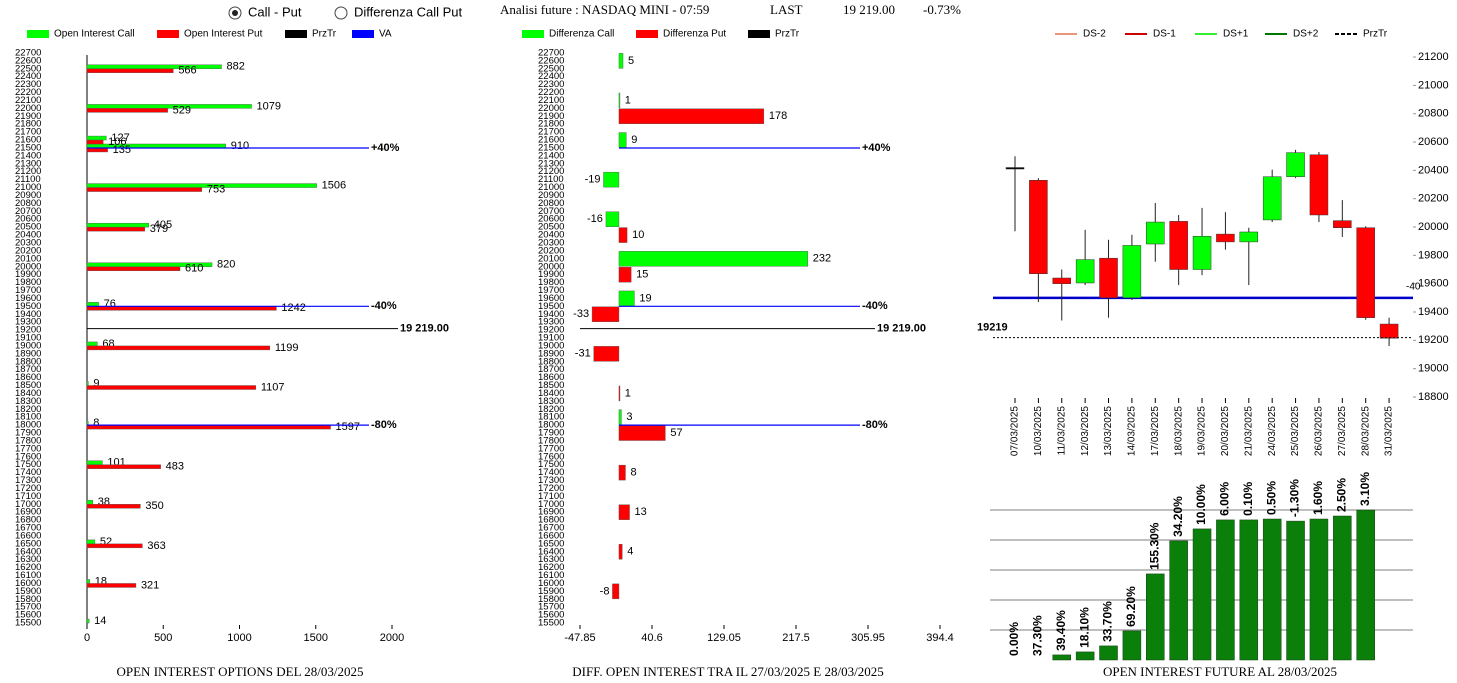  Describe the element at coordinates (638, 235) in the screenshot. I see `bar-label: 10` at that location.